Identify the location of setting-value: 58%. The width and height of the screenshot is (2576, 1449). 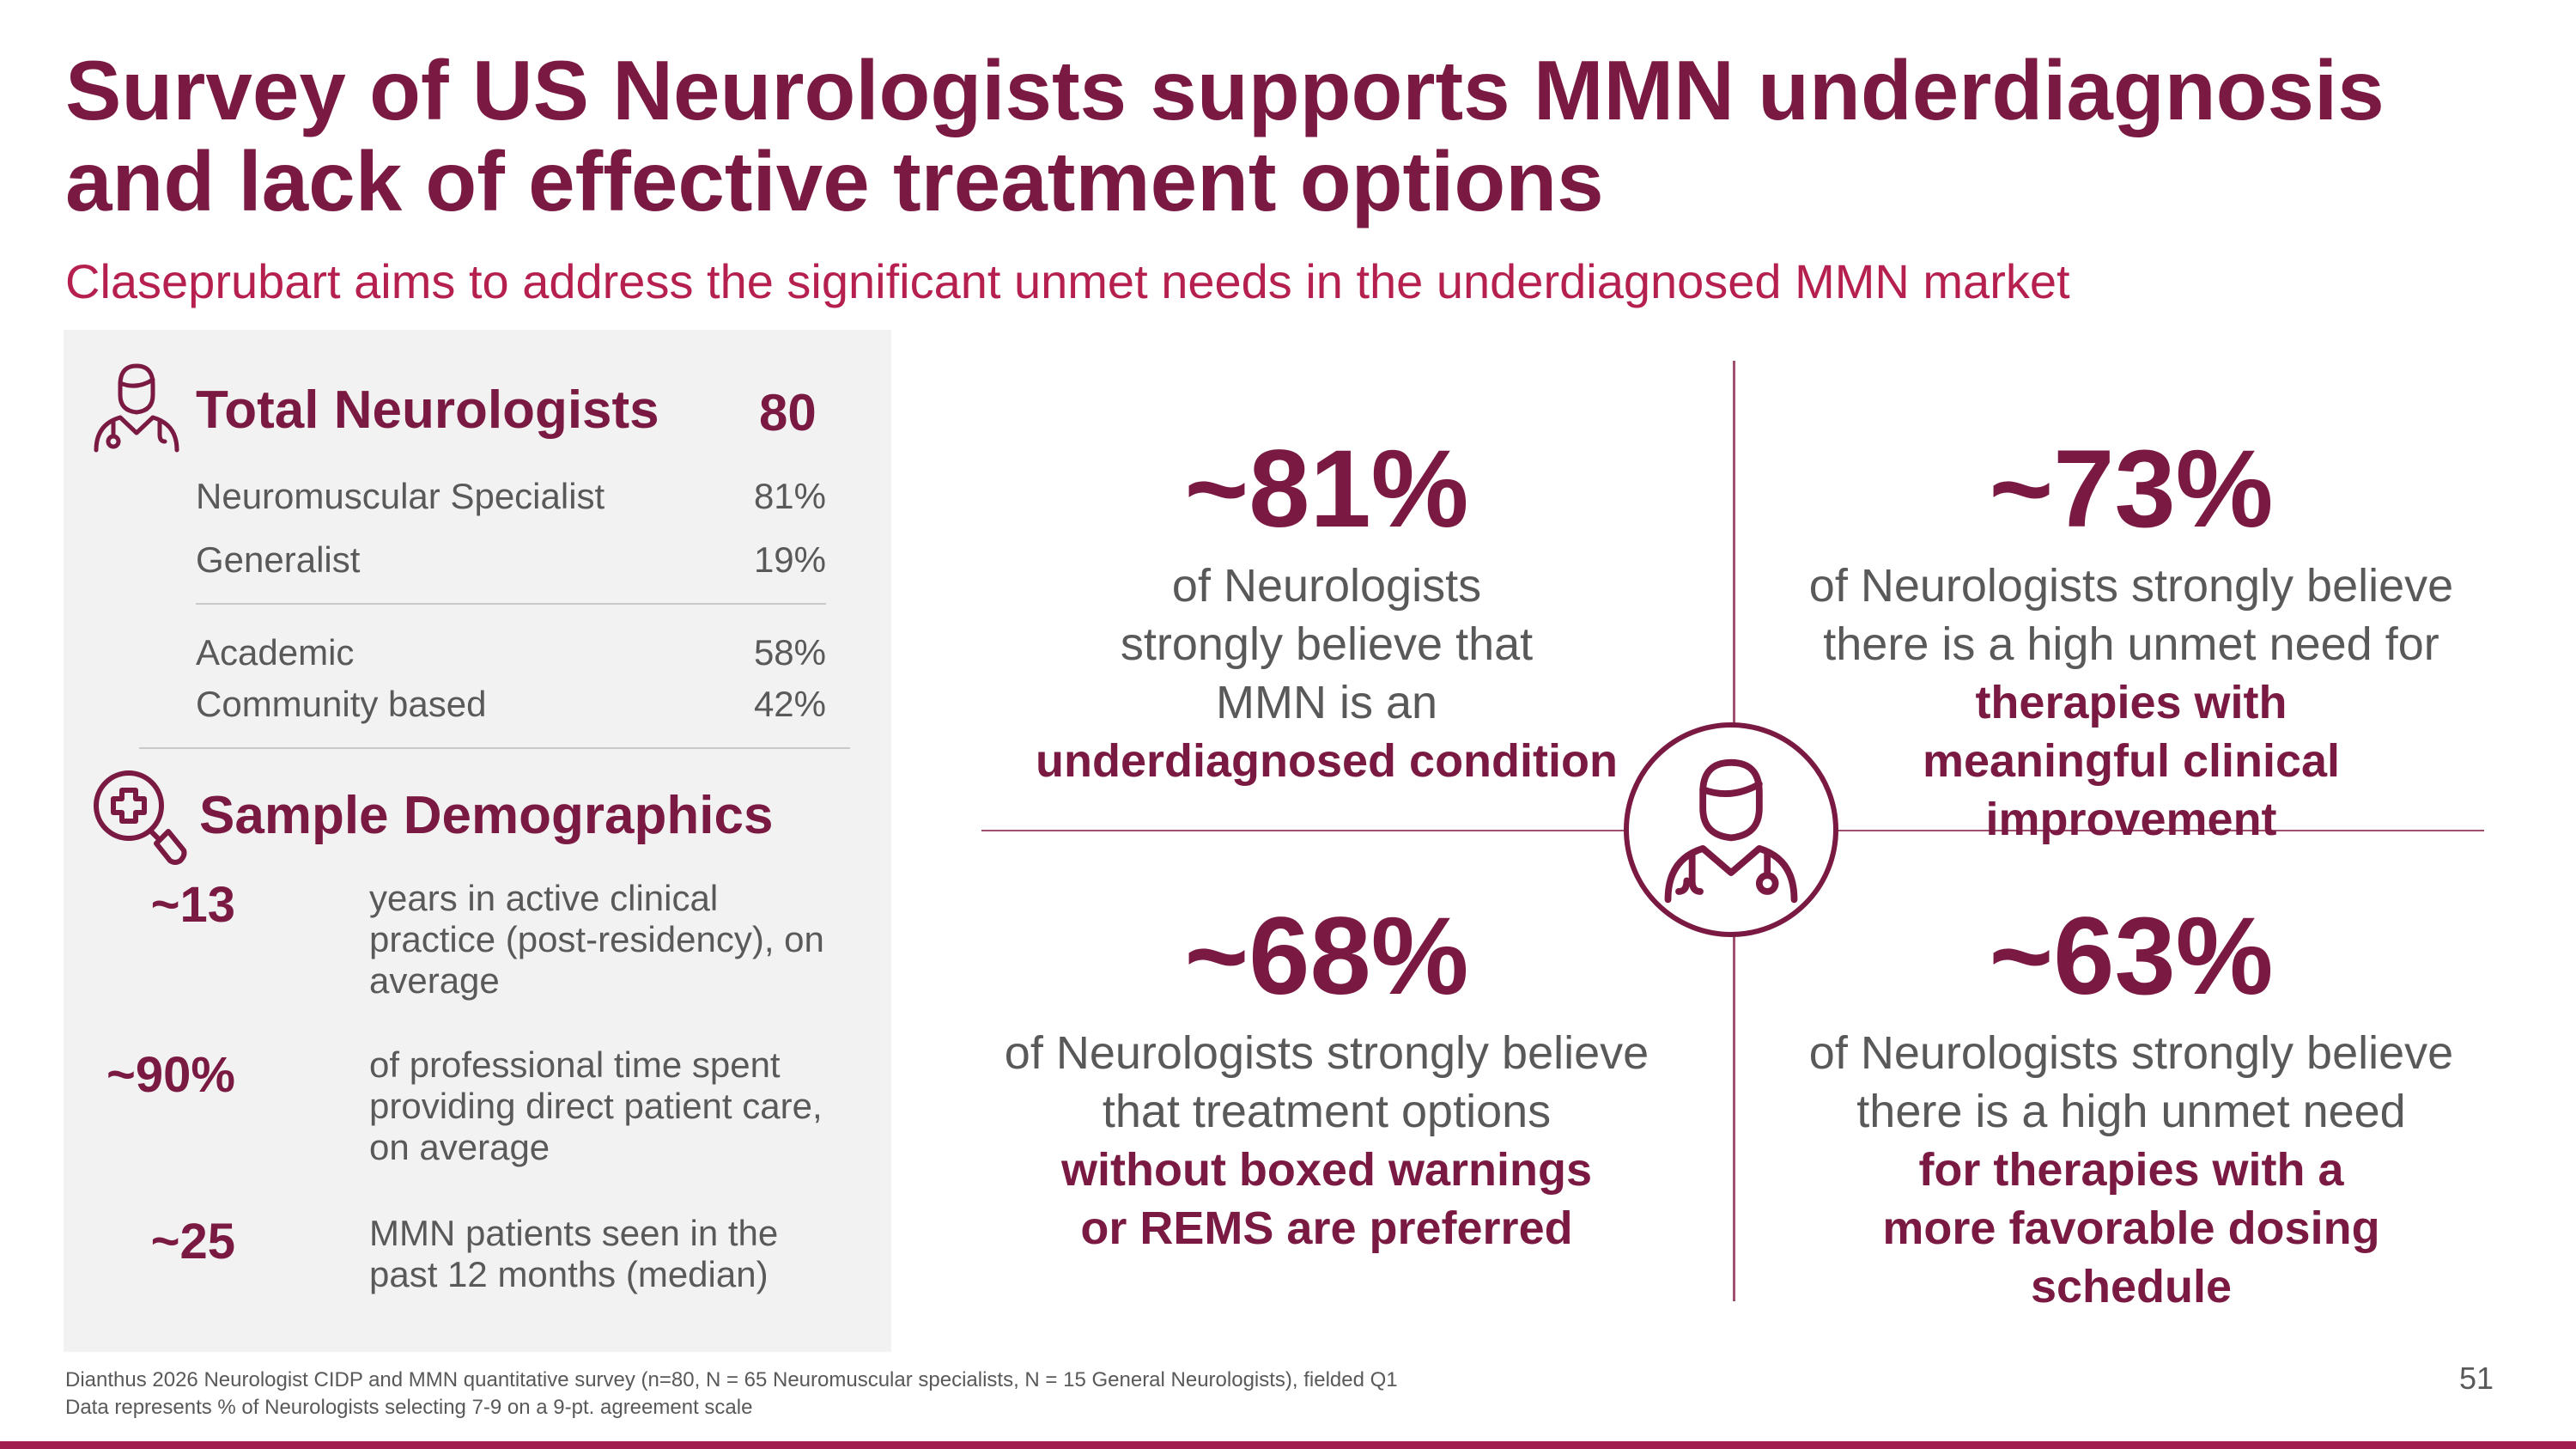
(790, 652).